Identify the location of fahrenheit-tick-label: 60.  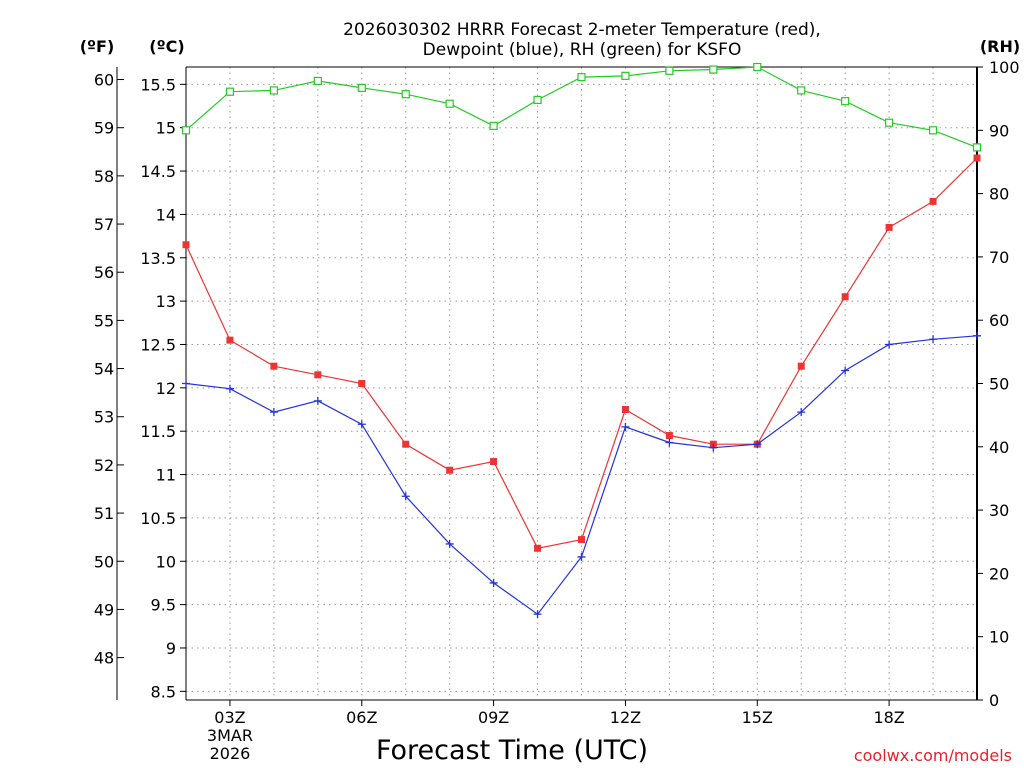
(104, 80).